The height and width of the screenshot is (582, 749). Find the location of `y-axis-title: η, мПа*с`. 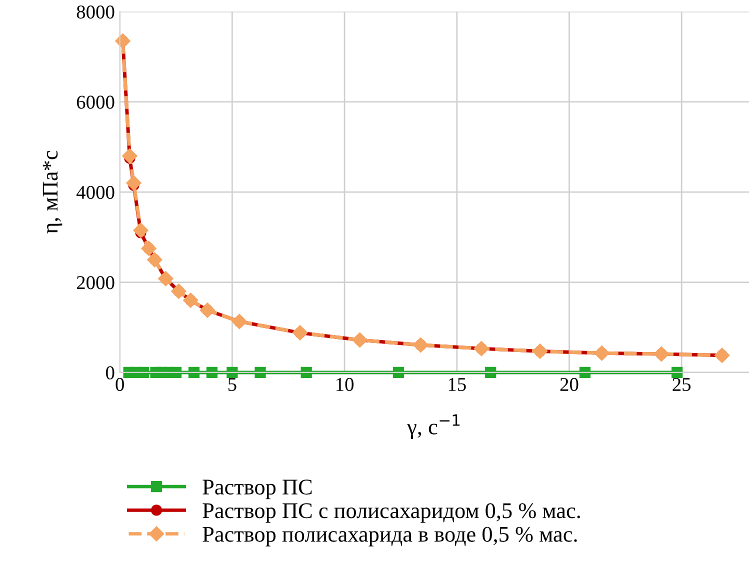

y-axis-title: η, мПа*с is located at coordinates (52, 192).